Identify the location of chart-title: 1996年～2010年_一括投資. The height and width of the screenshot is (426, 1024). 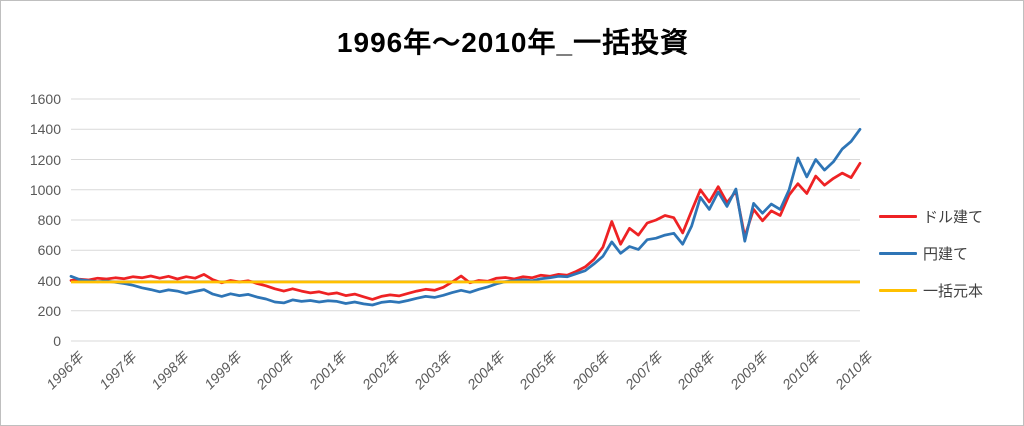
(513, 42).